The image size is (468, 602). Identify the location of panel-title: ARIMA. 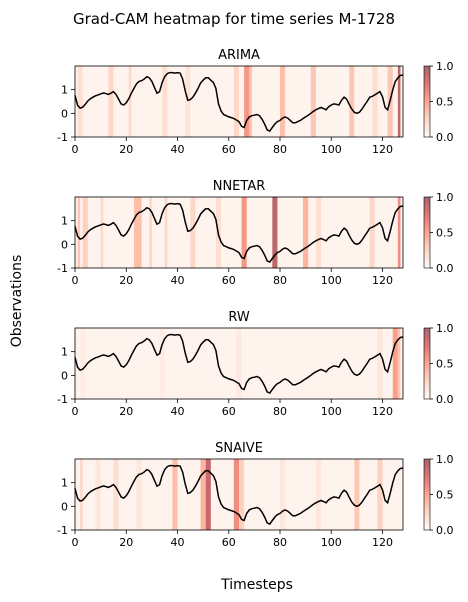
(239, 55).